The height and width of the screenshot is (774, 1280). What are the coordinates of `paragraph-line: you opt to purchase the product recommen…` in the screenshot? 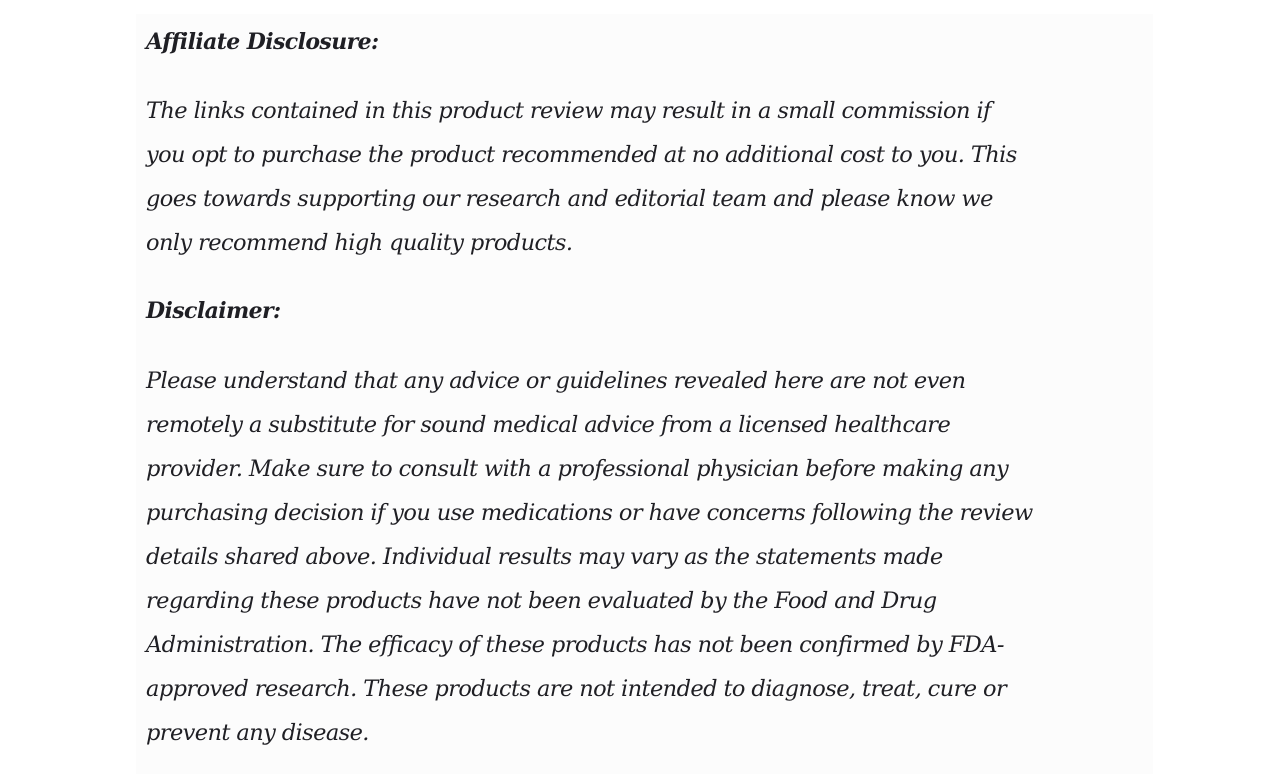 It's located at (581, 155).